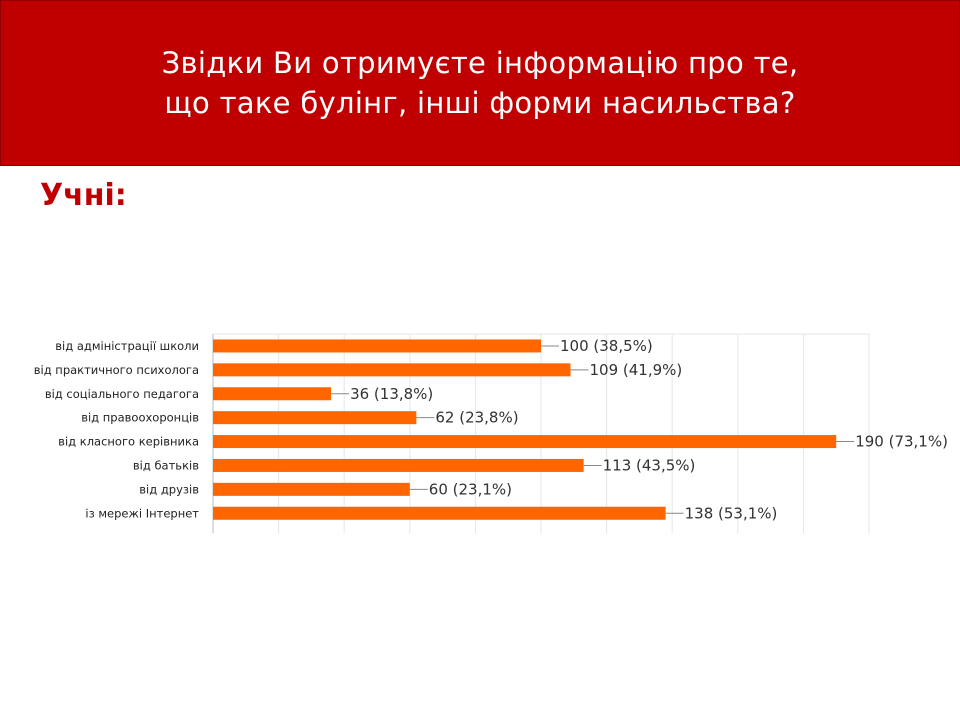 This screenshot has height=720, width=960. I want to click on category-label: від батьків, so click(166, 465).